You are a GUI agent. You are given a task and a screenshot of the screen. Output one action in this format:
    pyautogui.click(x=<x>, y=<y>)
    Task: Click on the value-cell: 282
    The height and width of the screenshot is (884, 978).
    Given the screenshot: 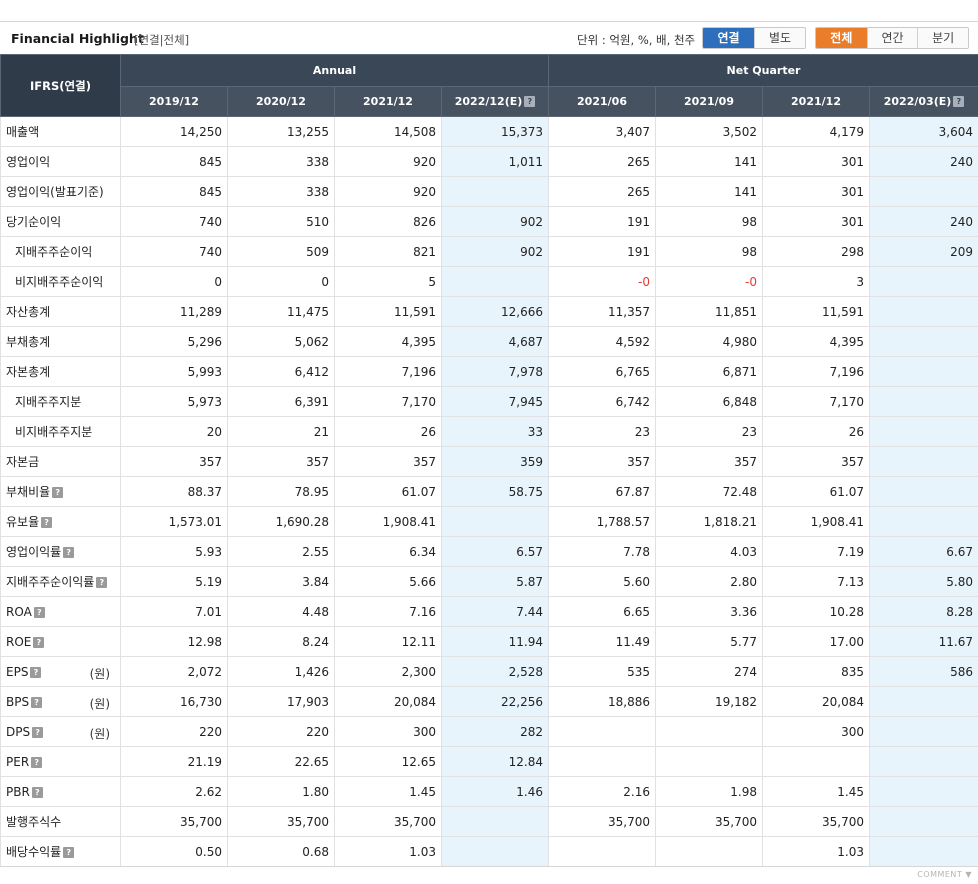 What is the action you would take?
    pyautogui.click(x=495, y=731)
    